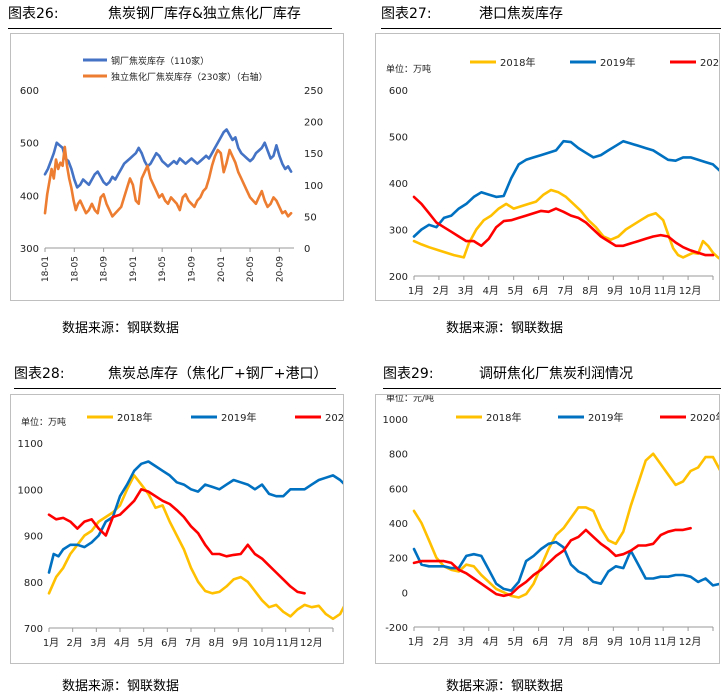  I want to click on y-tick-label: 300, so click(398, 231).